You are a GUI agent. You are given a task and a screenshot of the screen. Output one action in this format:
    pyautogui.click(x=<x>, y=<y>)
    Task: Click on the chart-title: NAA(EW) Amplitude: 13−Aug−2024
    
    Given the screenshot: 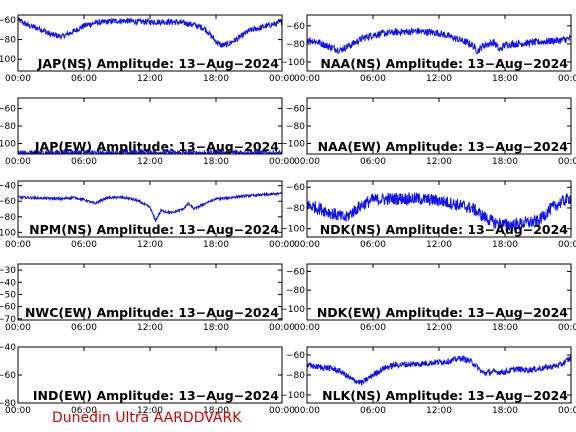 What is the action you would take?
    pyautogui.click(x=443, y=146)
    